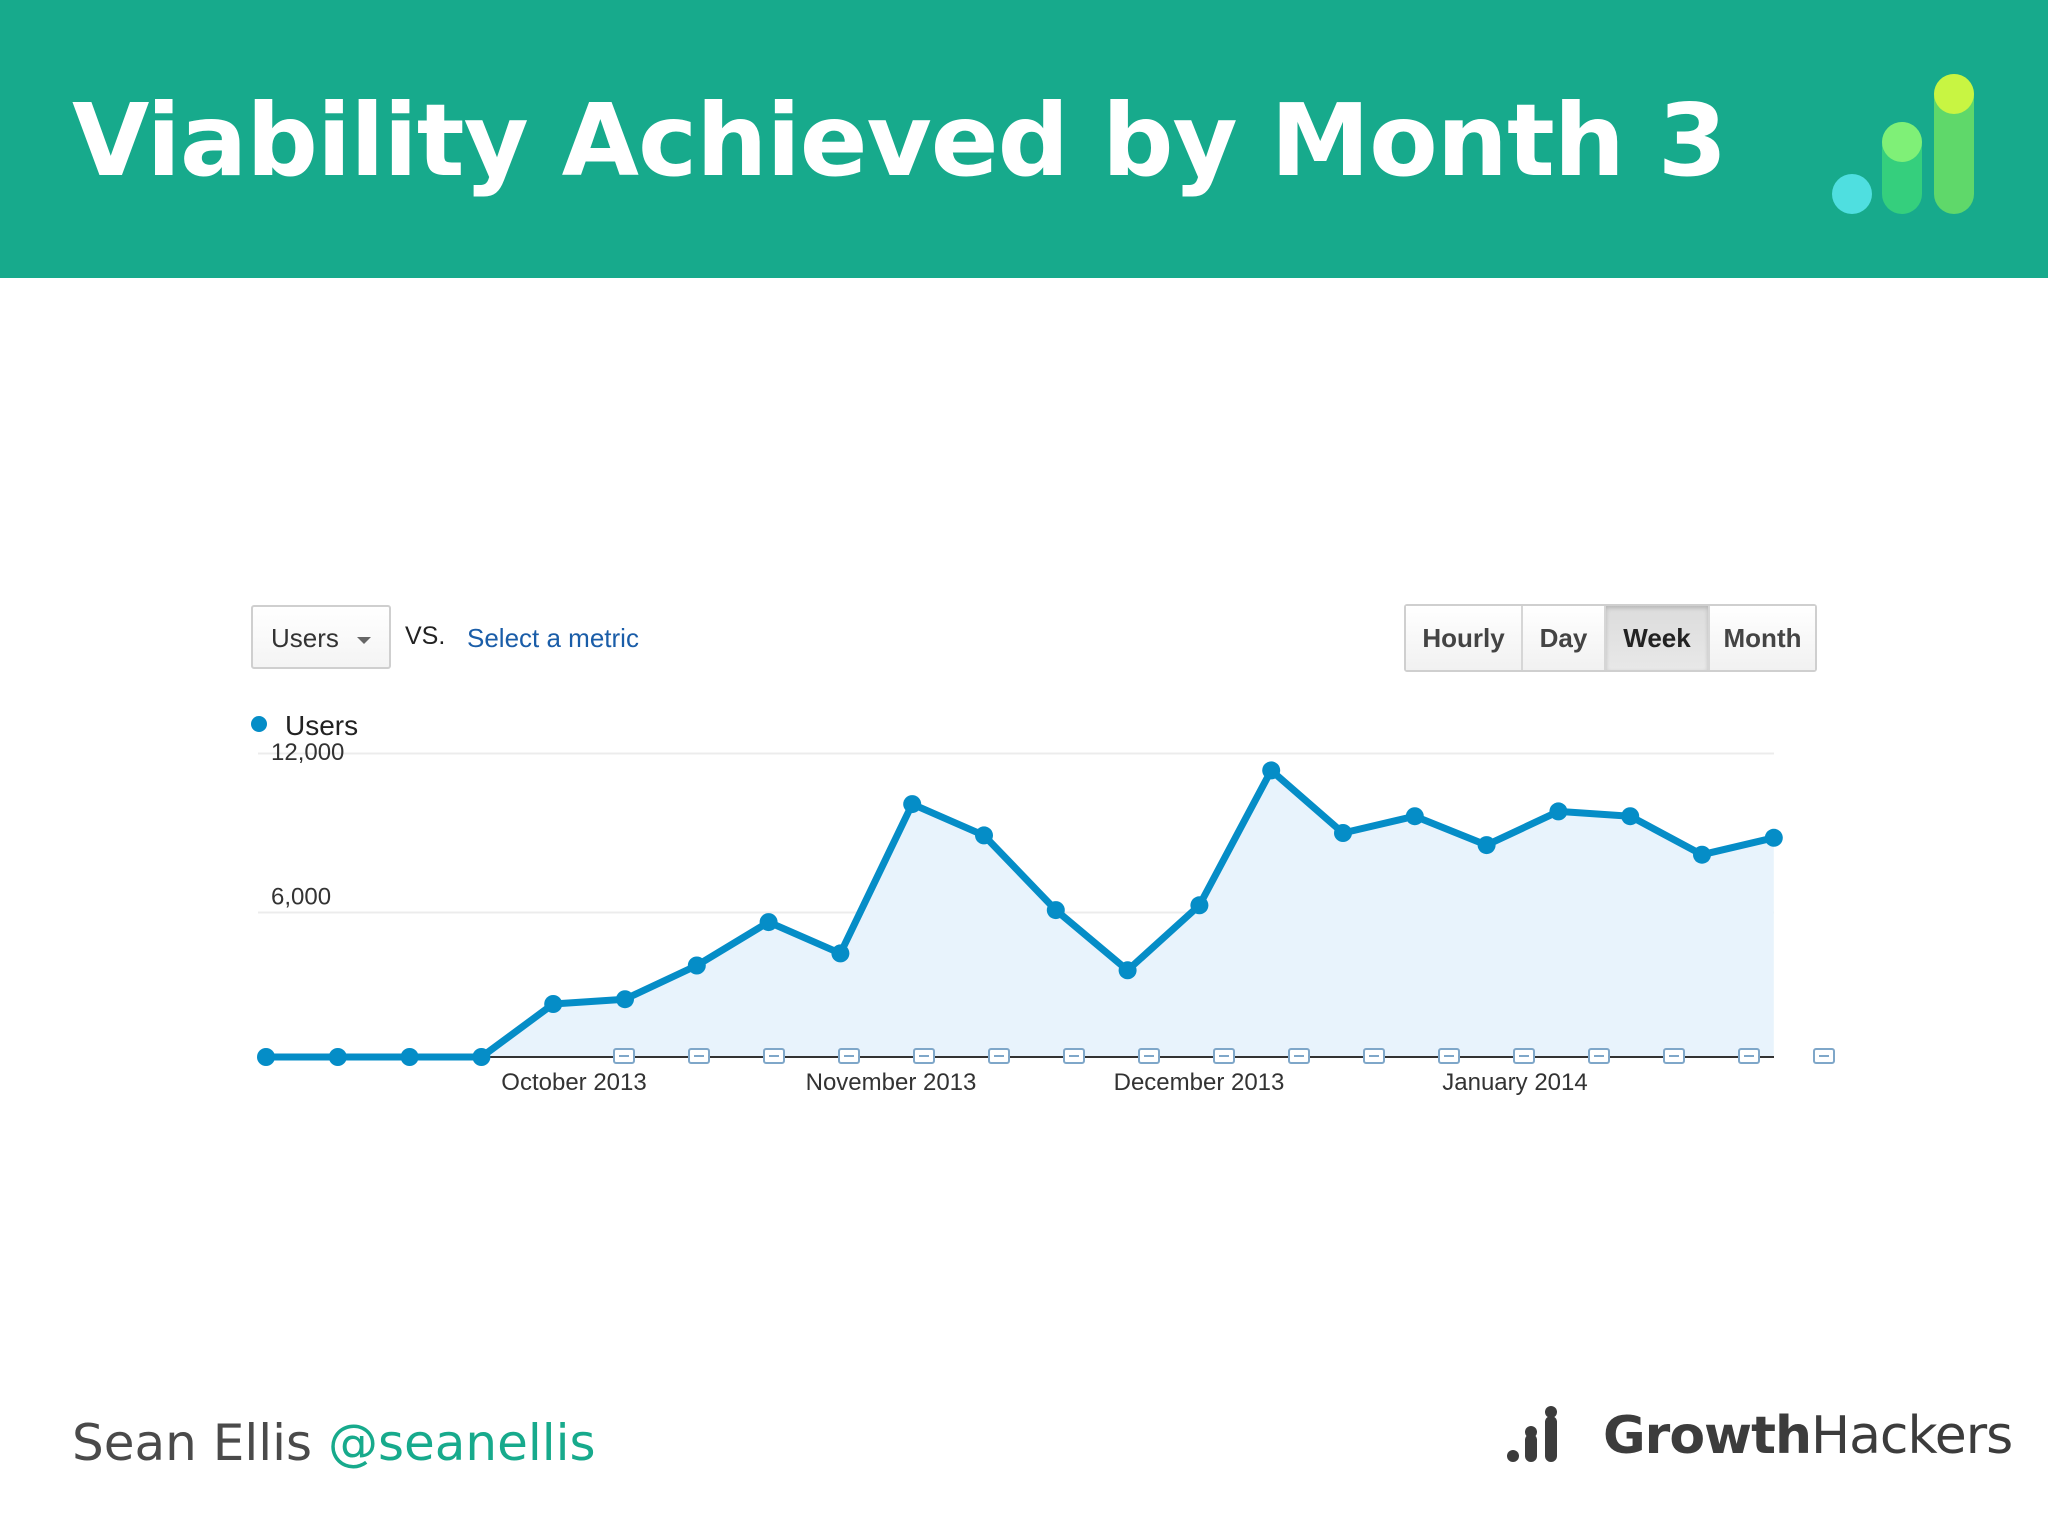 The image size is (2048, 1536). Describe the element at coordinates (305, 638) in the screenshot. I see `metric-dropdown-label: Users` at that location.